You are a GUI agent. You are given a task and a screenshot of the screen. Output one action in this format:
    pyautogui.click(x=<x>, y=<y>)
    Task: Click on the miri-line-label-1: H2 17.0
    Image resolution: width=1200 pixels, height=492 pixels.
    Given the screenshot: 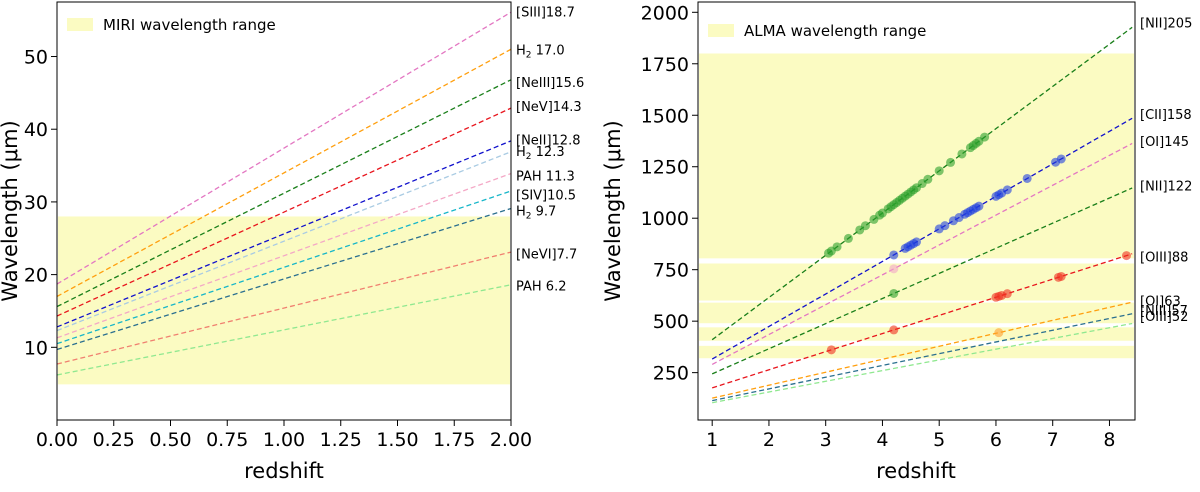 What is the action you would take?
    pyautogui.click(x=540, y=51)
    